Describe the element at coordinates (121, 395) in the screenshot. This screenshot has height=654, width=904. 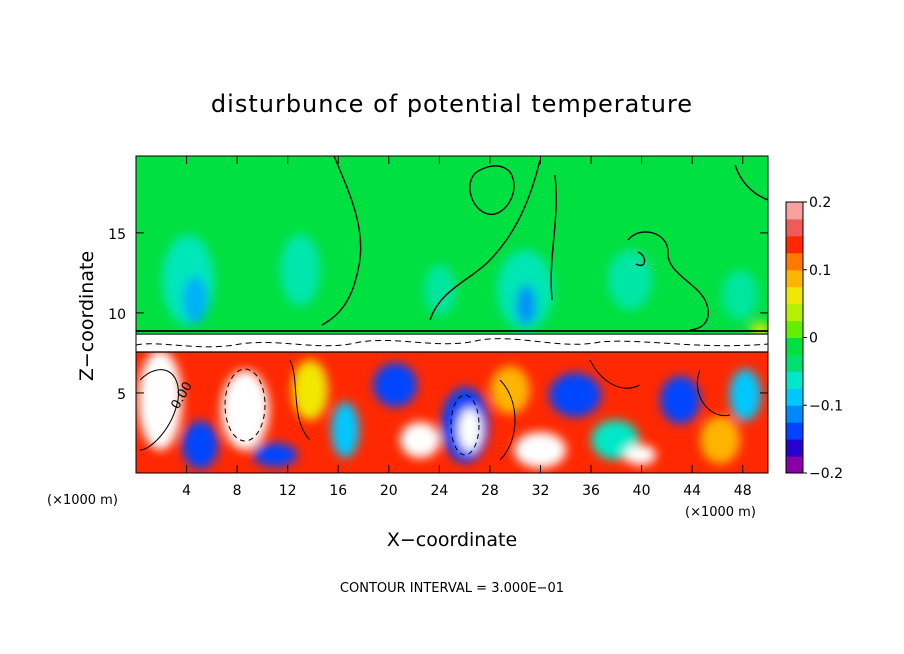
I see `y-tick-label: 5` at that location.